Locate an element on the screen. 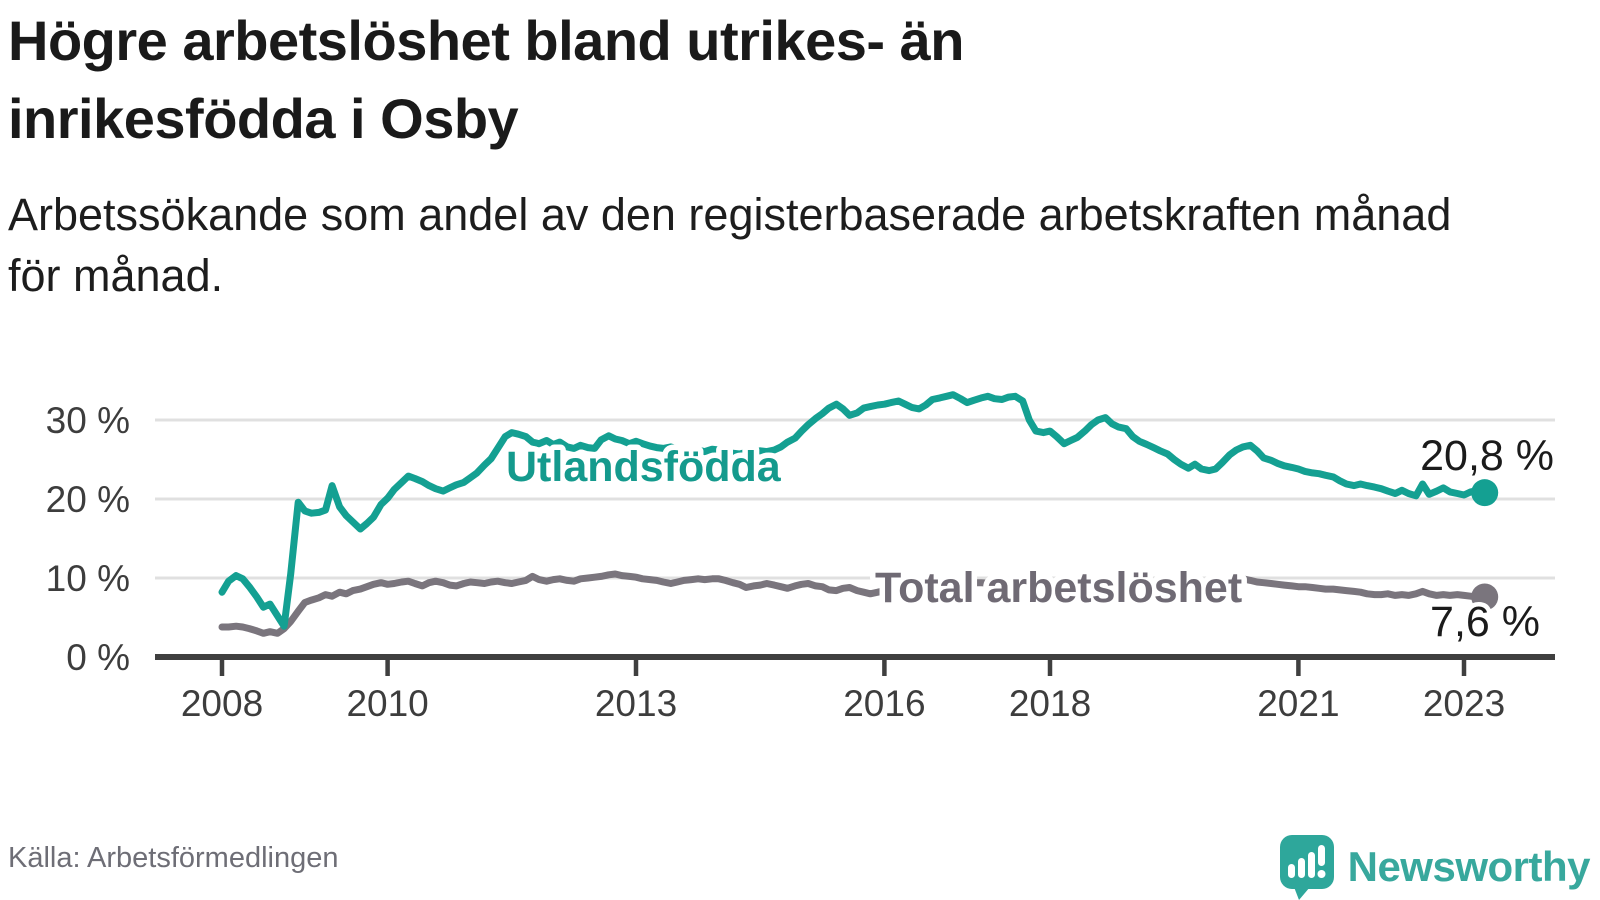  end-dot-total-arbetsloshet is located at coordinates (1485, 597).